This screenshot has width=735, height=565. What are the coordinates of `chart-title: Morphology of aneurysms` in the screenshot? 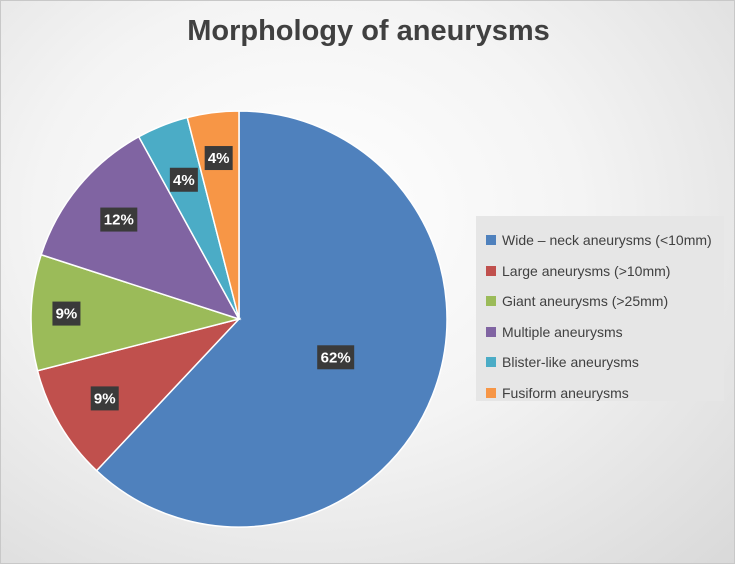 It's located at (368, 31).